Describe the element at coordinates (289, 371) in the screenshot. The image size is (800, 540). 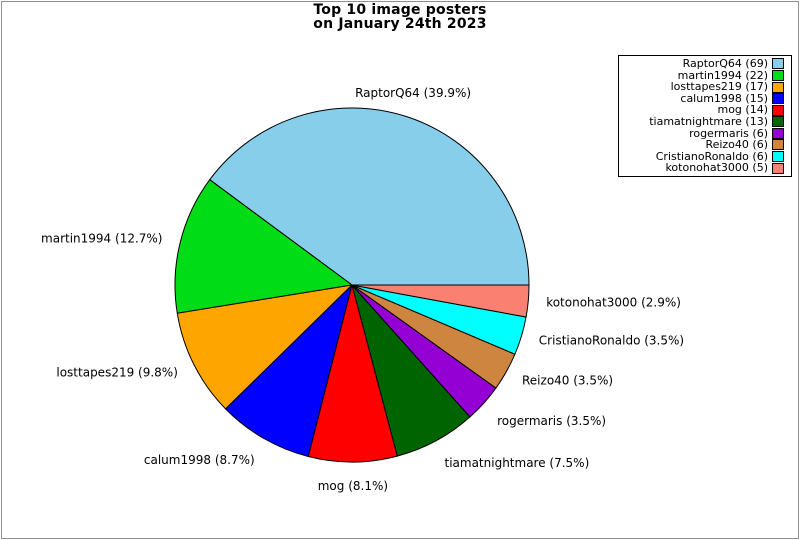
I see `pie-slice-calum1998` at that location.